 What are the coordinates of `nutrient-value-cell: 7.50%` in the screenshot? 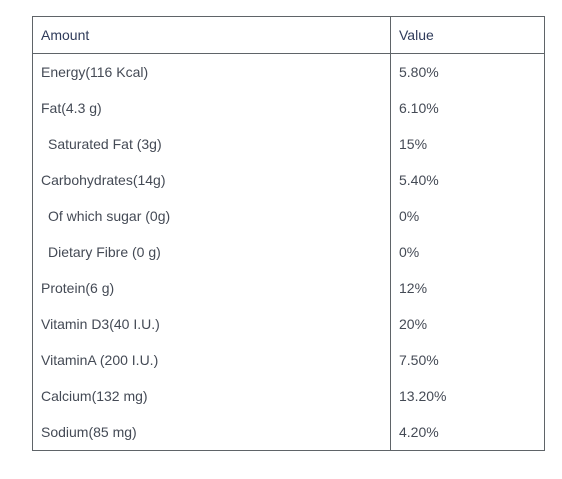 It's located at (419, 360).